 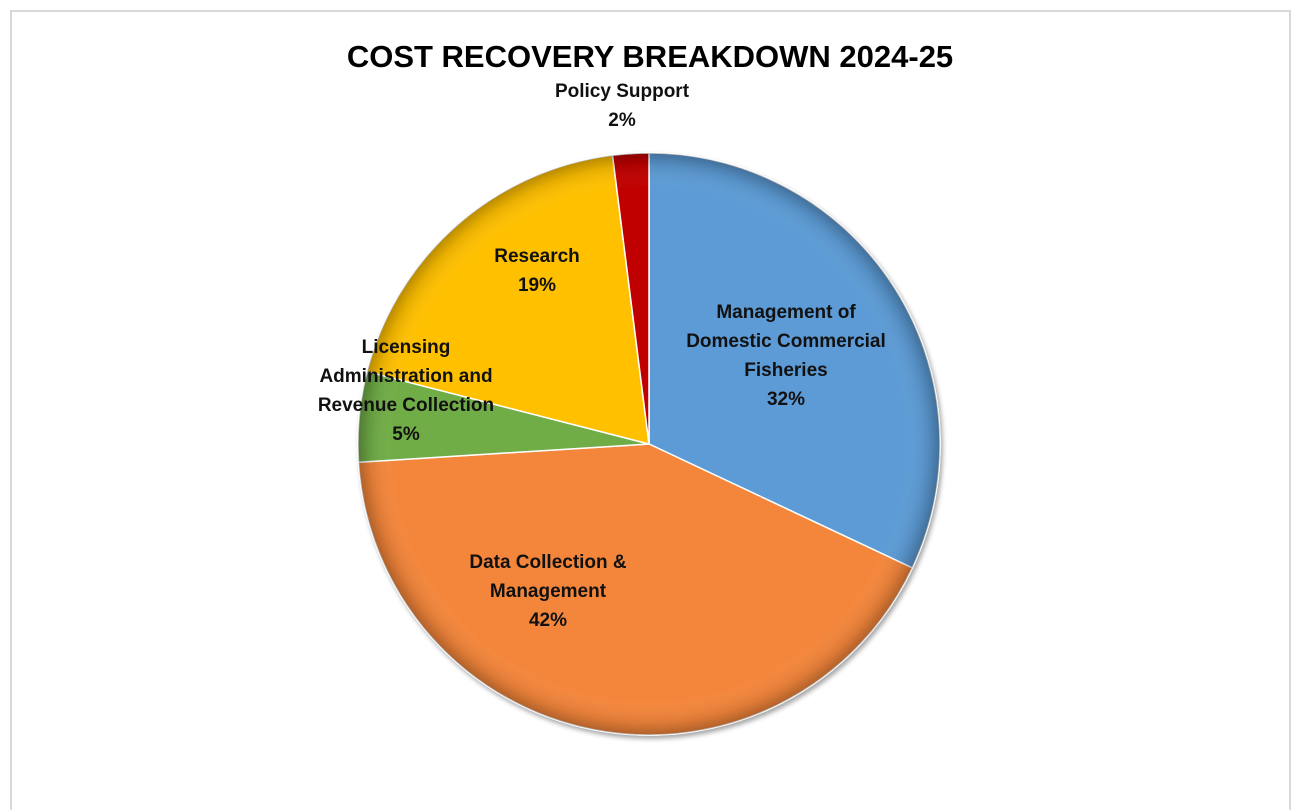 What do you see at coordinates (406, 347) in the screenshot?
I see `slice-category-label: Licensing` at bounding box center [406, 347].